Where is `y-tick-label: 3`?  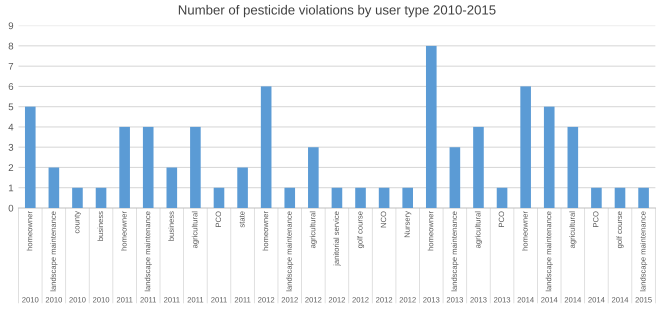 y-tick-label: 3 is located at coordinates (11, 147).